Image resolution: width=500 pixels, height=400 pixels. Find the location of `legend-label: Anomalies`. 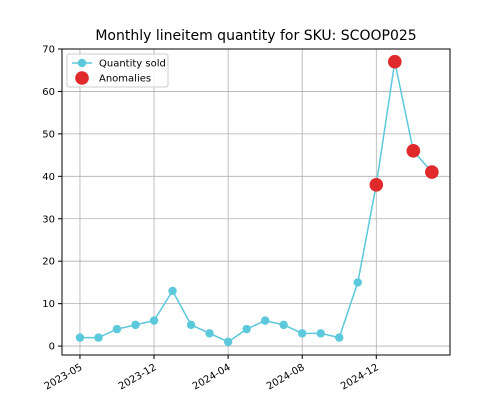

legend-label: Anomalies is located at coordinates (125, 79).